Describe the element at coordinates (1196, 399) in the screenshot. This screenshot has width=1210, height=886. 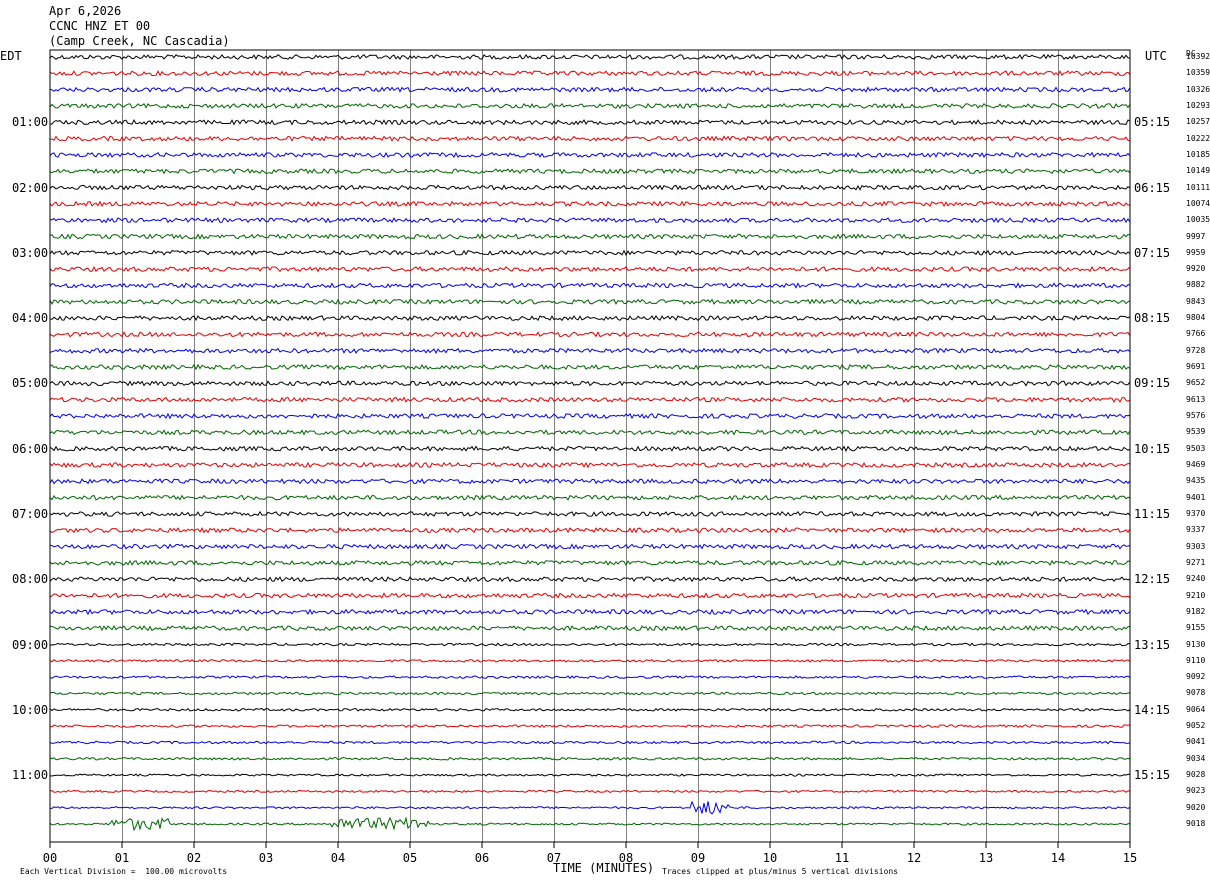
I see `dc-offset-label: 9613` at that location.